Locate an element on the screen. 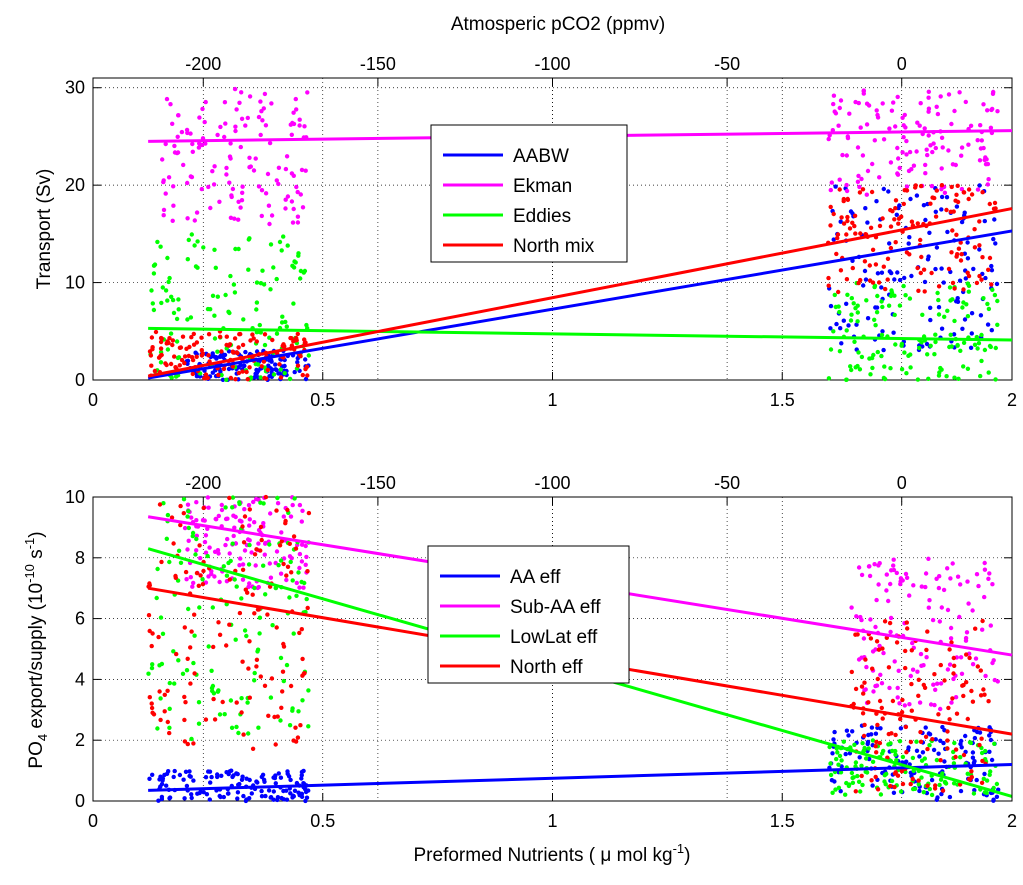 This screenshot has width=1023, height=885. top-tick-label: 0 is located at coordinates (902, 64).